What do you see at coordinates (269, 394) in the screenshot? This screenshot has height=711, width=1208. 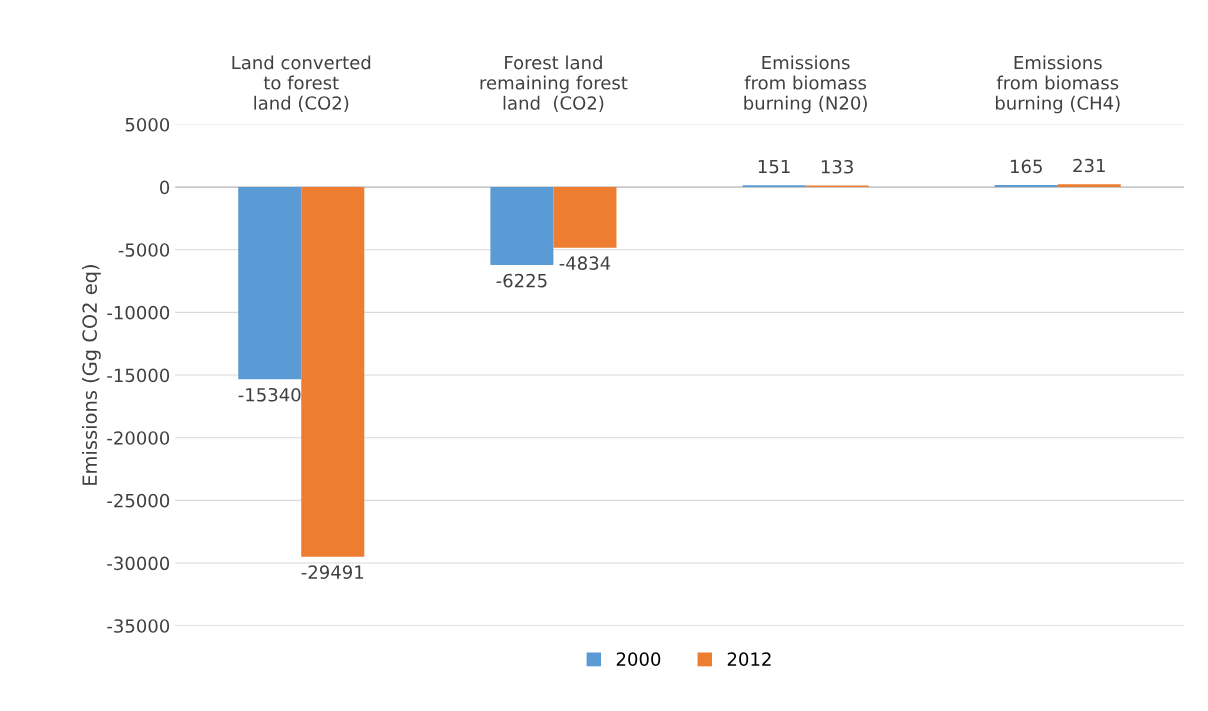 I see `data-label: -15340` at bounding box center [269, 394].